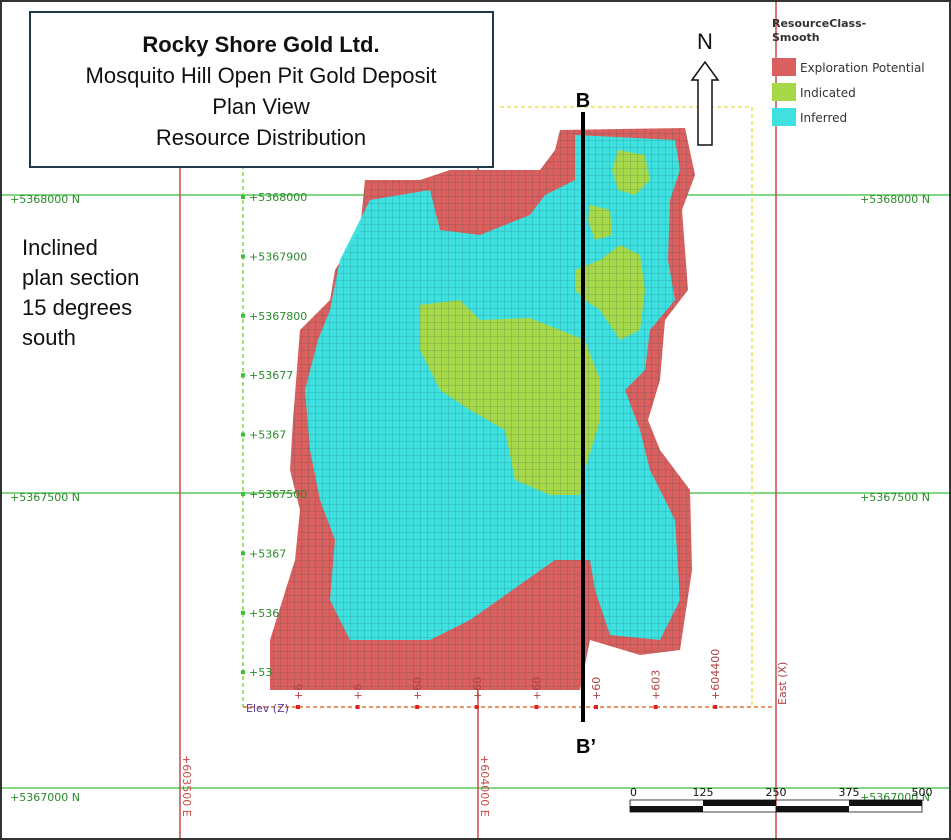  I want to click on block-easting-label: +604400, so click(715, 674).